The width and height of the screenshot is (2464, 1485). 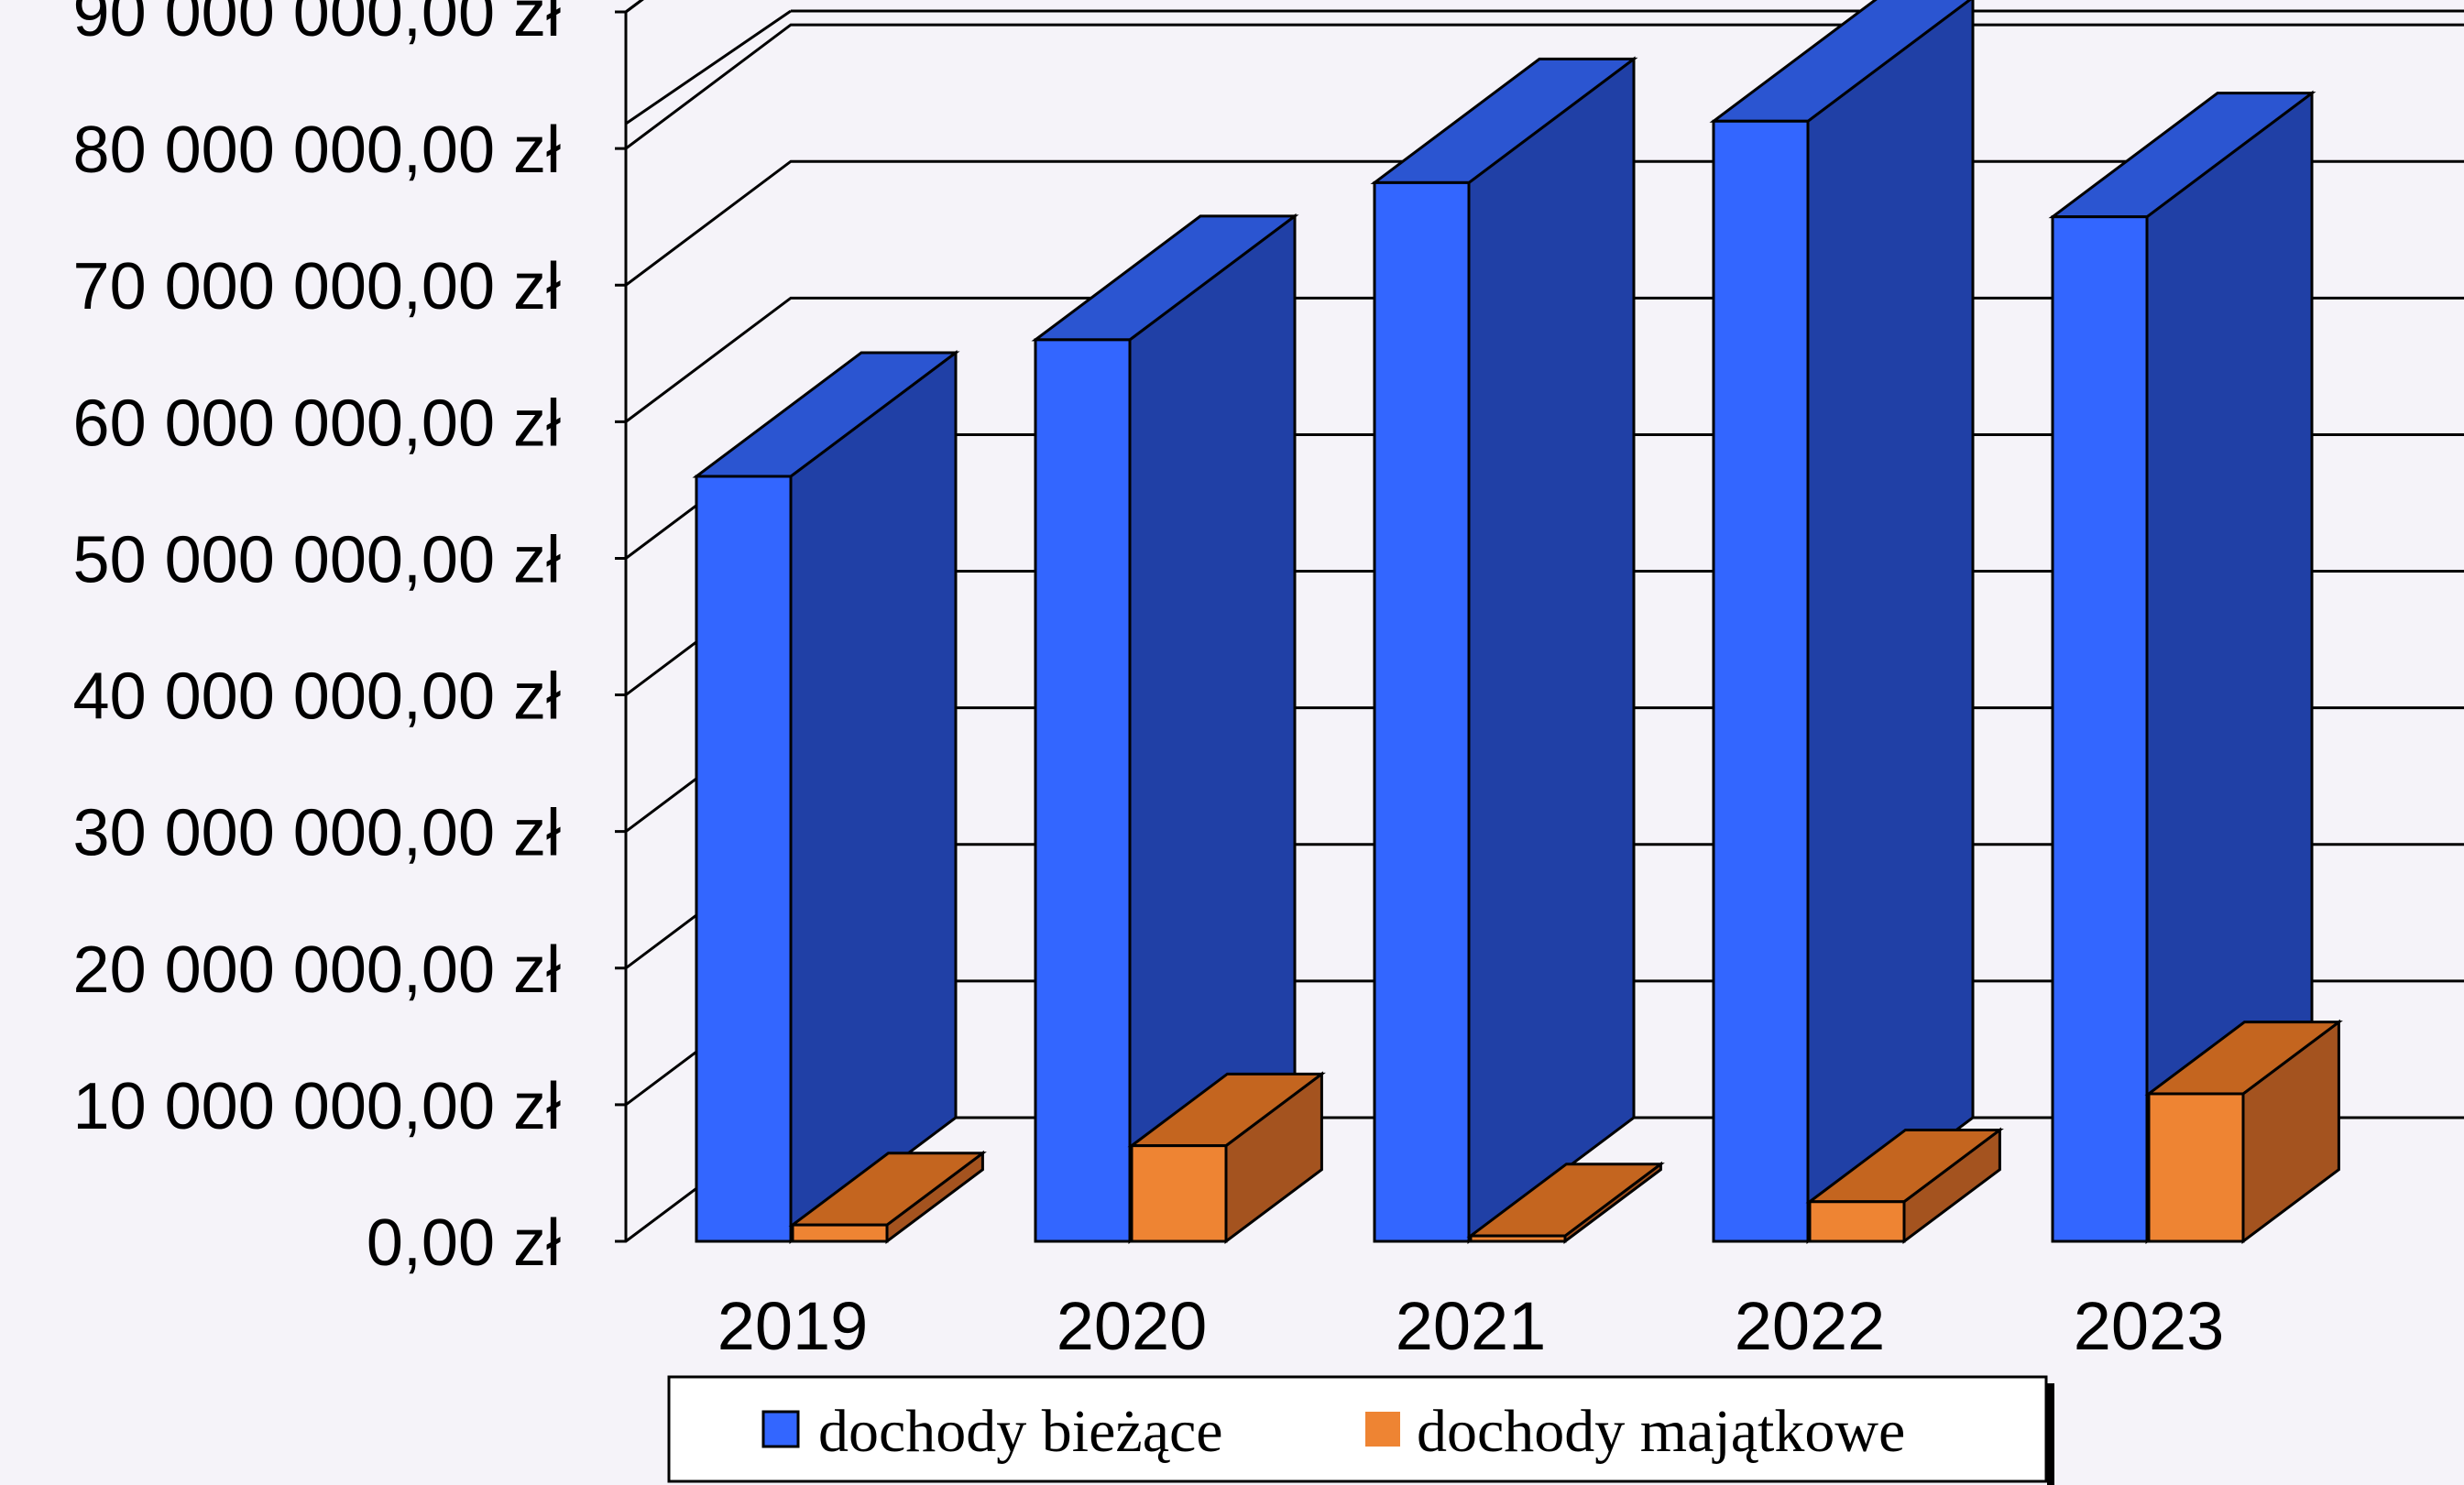 I want to click on bar-current-2021, so click(x=1504, y=650).